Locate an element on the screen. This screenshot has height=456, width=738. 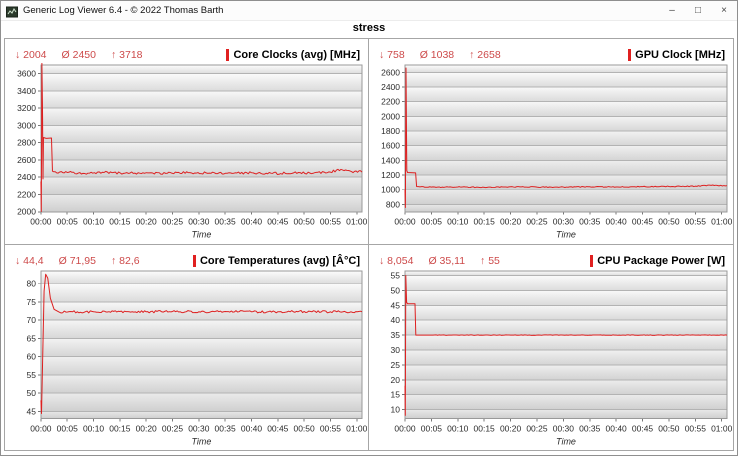
app-icon is located at coordinates (12, 11).